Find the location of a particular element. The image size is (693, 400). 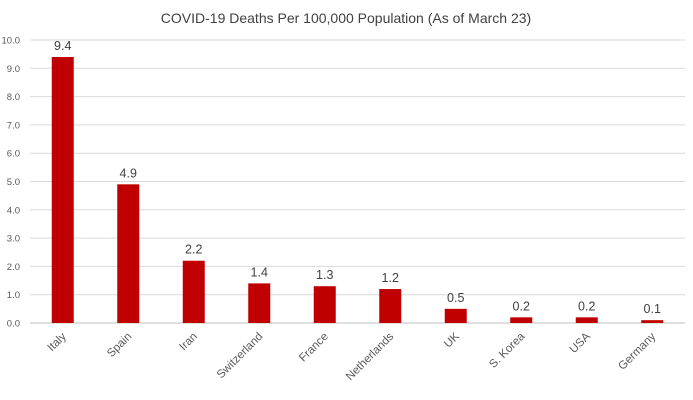

bar-spain is located at coordinates (128, 253).